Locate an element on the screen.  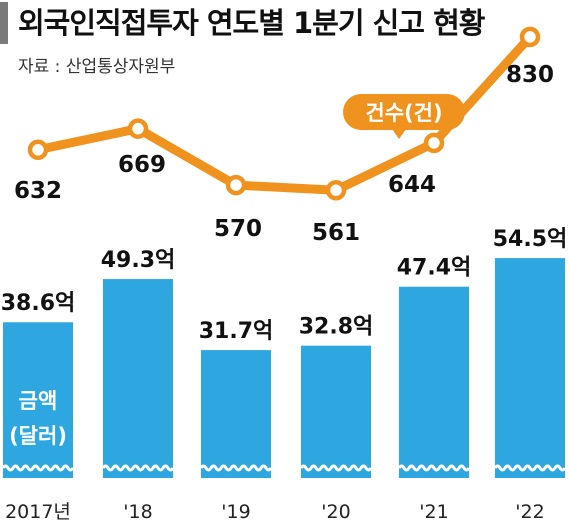
bar-value-label-1: 49.3억 is located at coordinates (138, 260).